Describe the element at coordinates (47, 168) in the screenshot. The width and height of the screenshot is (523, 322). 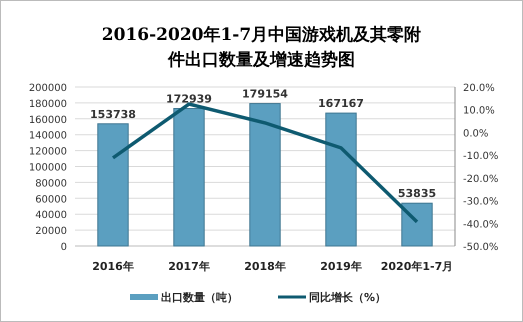
I see `y-tick-label: 100000` at that location.